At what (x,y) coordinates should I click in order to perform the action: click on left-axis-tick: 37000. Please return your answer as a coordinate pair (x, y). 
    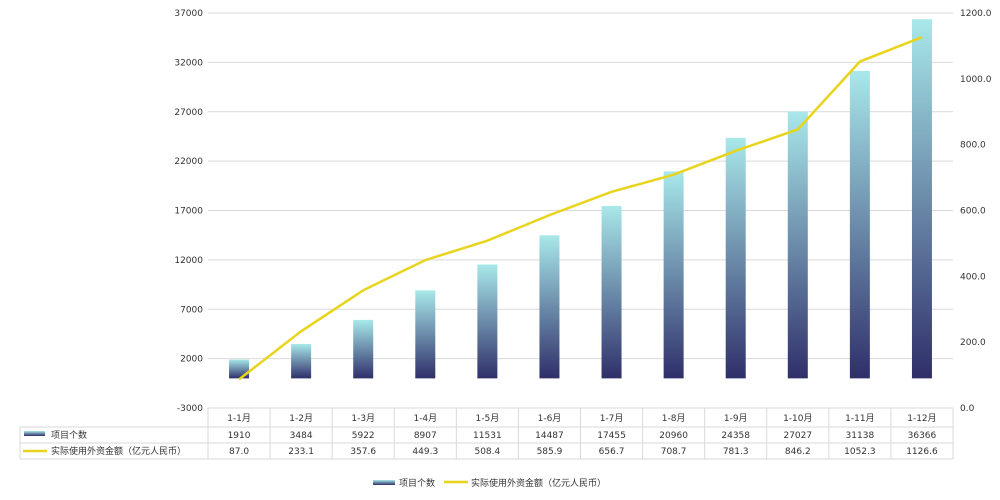
    Looking at the image, I should click on (188, 14).